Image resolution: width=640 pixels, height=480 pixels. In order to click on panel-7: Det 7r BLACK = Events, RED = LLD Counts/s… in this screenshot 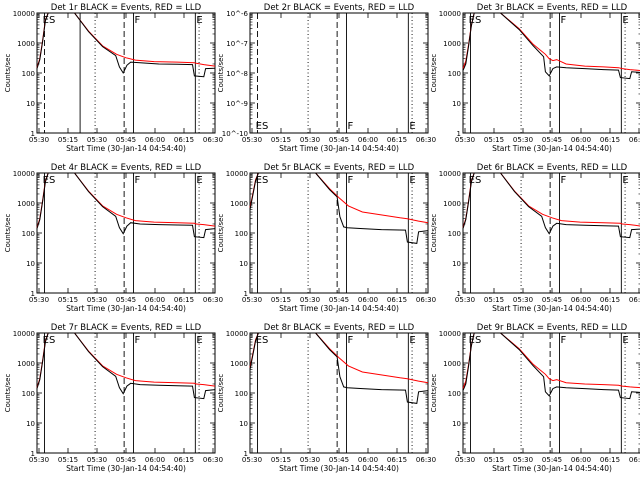, I will do `click(113, 398)`.